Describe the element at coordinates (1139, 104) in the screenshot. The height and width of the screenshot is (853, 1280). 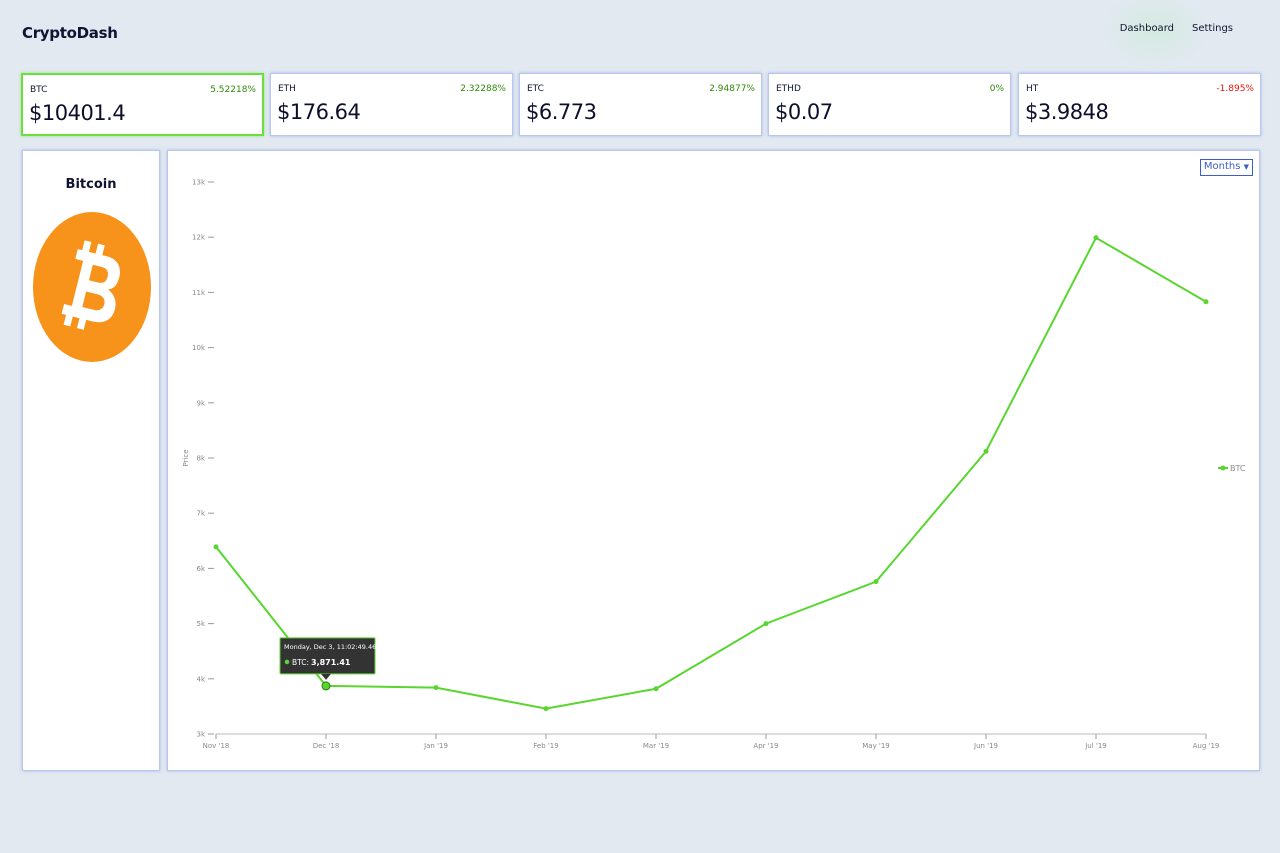
I see `coin-card-ht: HT -1.895% $3.9848` at that location.